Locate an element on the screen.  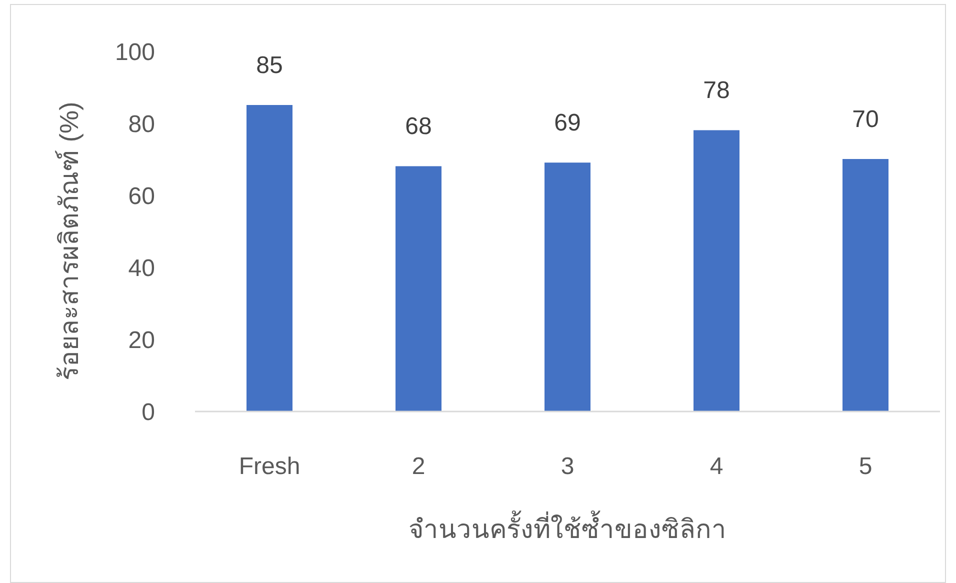
x-tick-label: 3 is located at coordinates (567, 466).